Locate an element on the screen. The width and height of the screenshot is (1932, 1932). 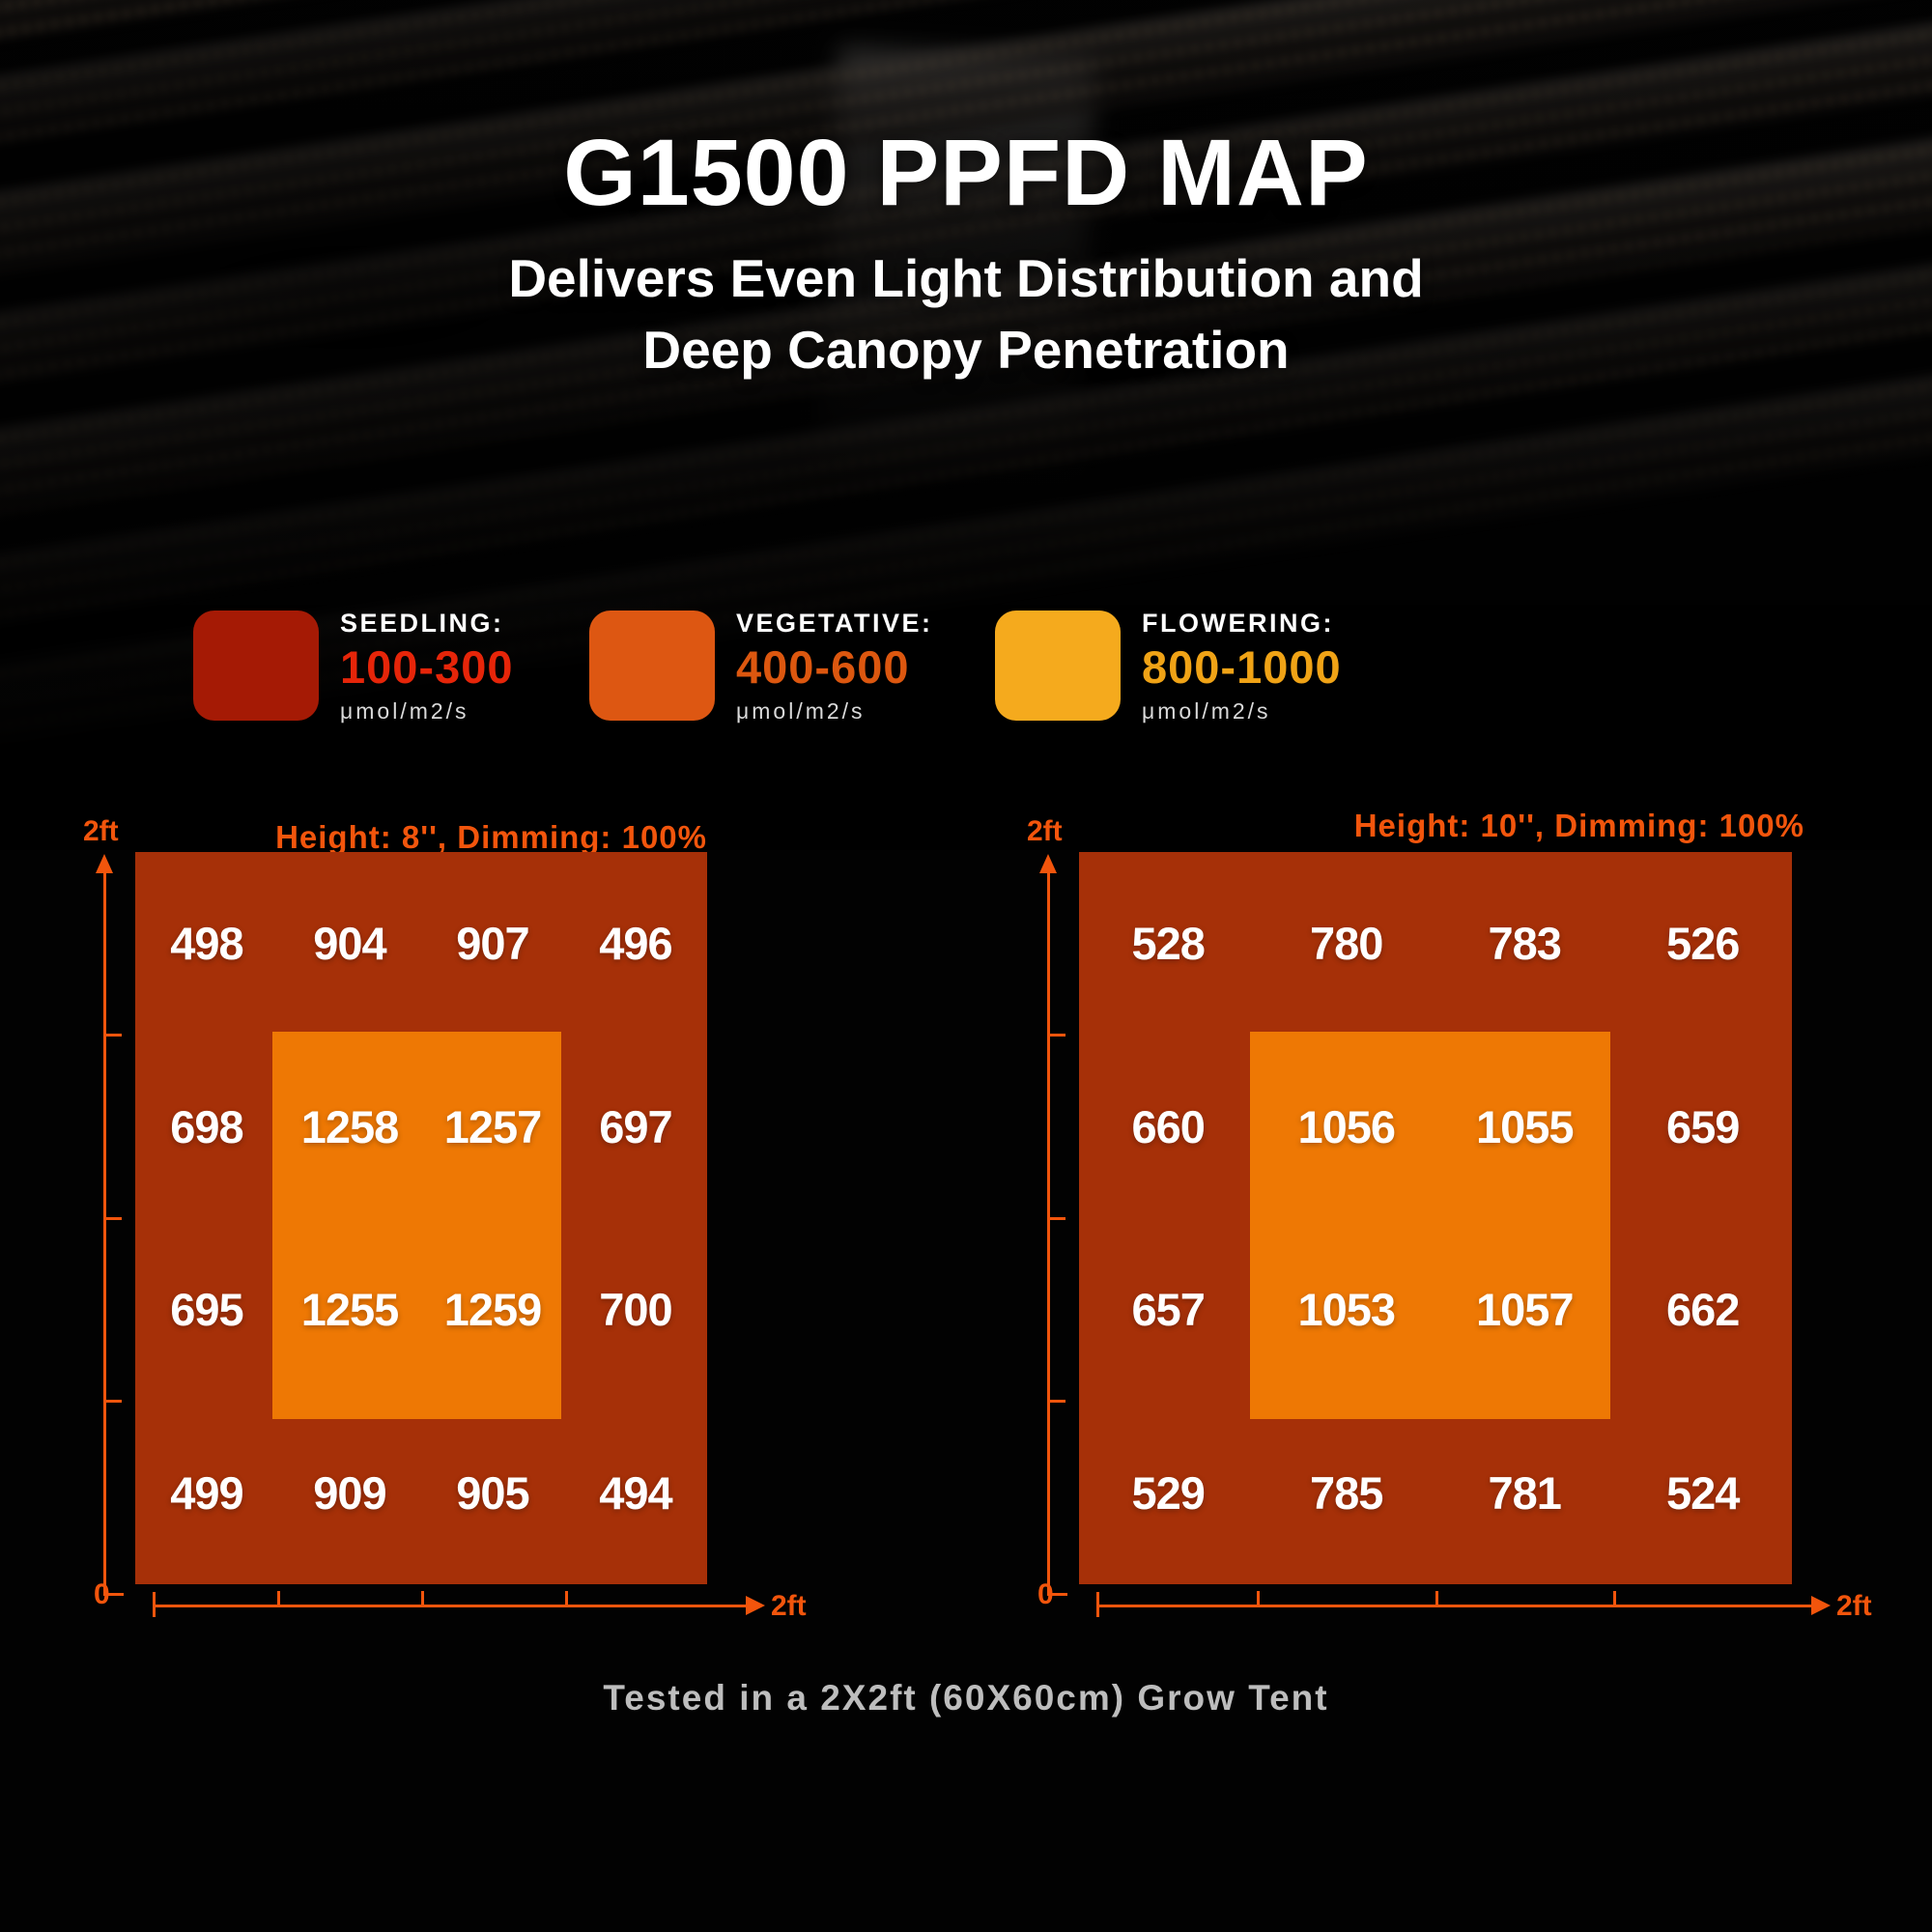
ppfd-value-cell: 695 is located at coordinates (206, 1310).